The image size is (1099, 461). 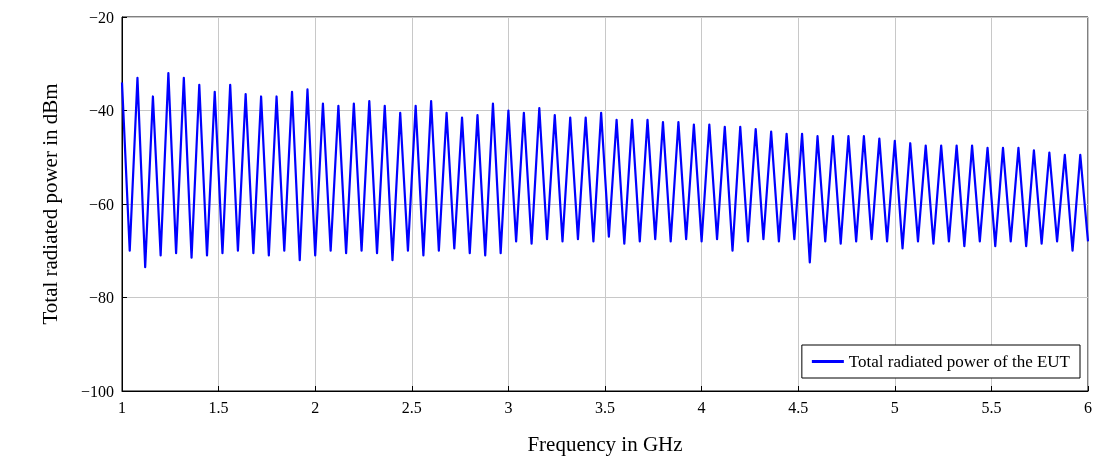 I want to click on y-tick-label: −20, so click(x=101, y=17).